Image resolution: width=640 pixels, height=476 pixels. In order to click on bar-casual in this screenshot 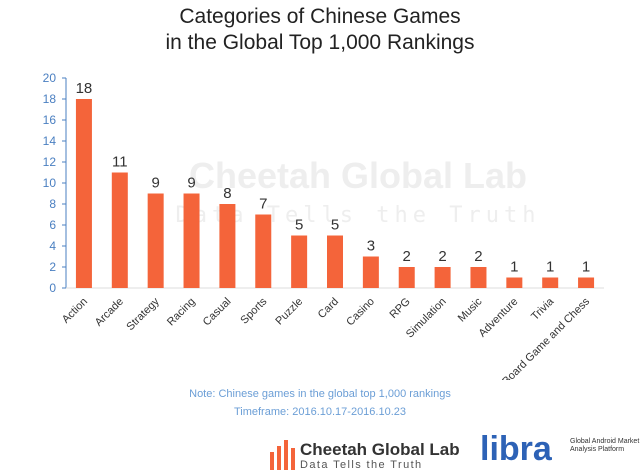, I will do `click(227, 246)`.